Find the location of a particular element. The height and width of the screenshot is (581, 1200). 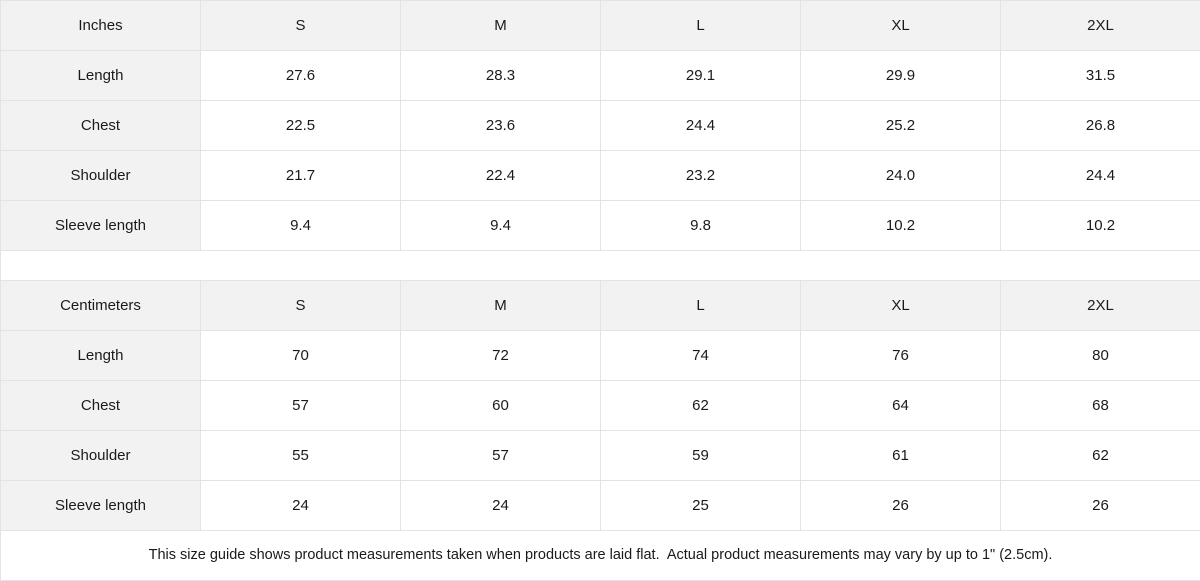

cell-cm-sleeve-m: 24 is located at coordinates (501, 506).